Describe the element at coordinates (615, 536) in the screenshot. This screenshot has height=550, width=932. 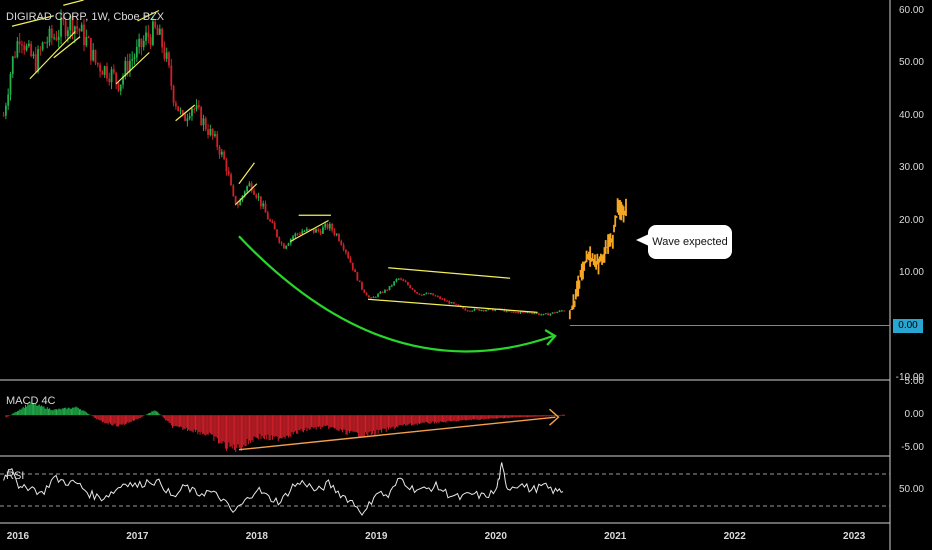
I see `x-tick-2021: 2021` at that location.